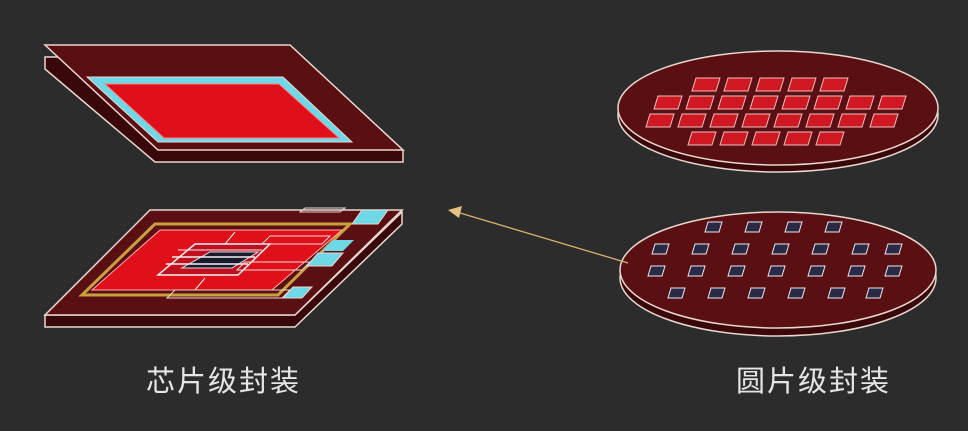  Describe the element at coordinates (538, 235) in the screenshot. I see `arrow-icon` at that location.